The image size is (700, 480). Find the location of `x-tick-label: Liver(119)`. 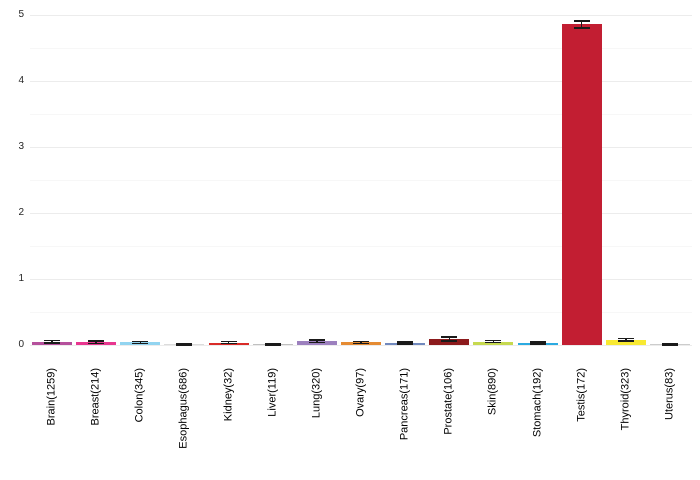

x-tick-label: Liver(119) is located at coordinates (272, 392).